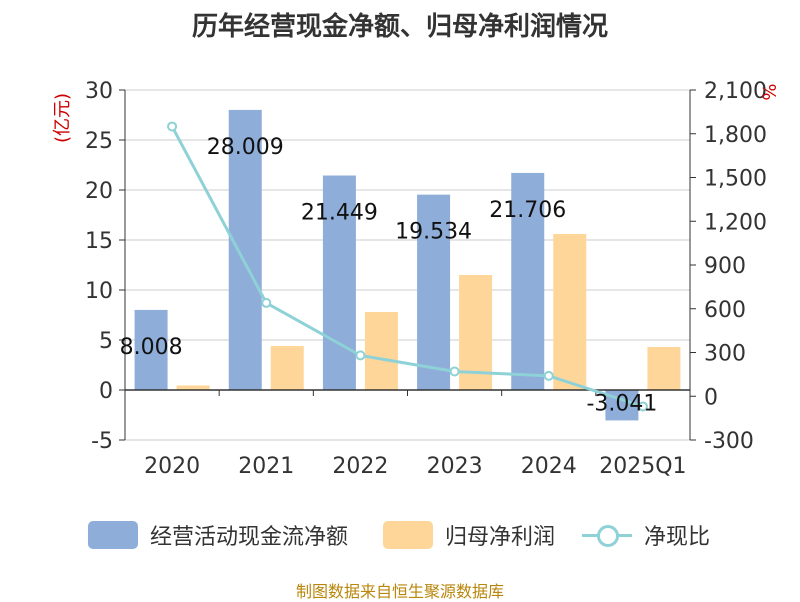  I want to click on data-label-cash-flow: 28.009, so click(245, 147).